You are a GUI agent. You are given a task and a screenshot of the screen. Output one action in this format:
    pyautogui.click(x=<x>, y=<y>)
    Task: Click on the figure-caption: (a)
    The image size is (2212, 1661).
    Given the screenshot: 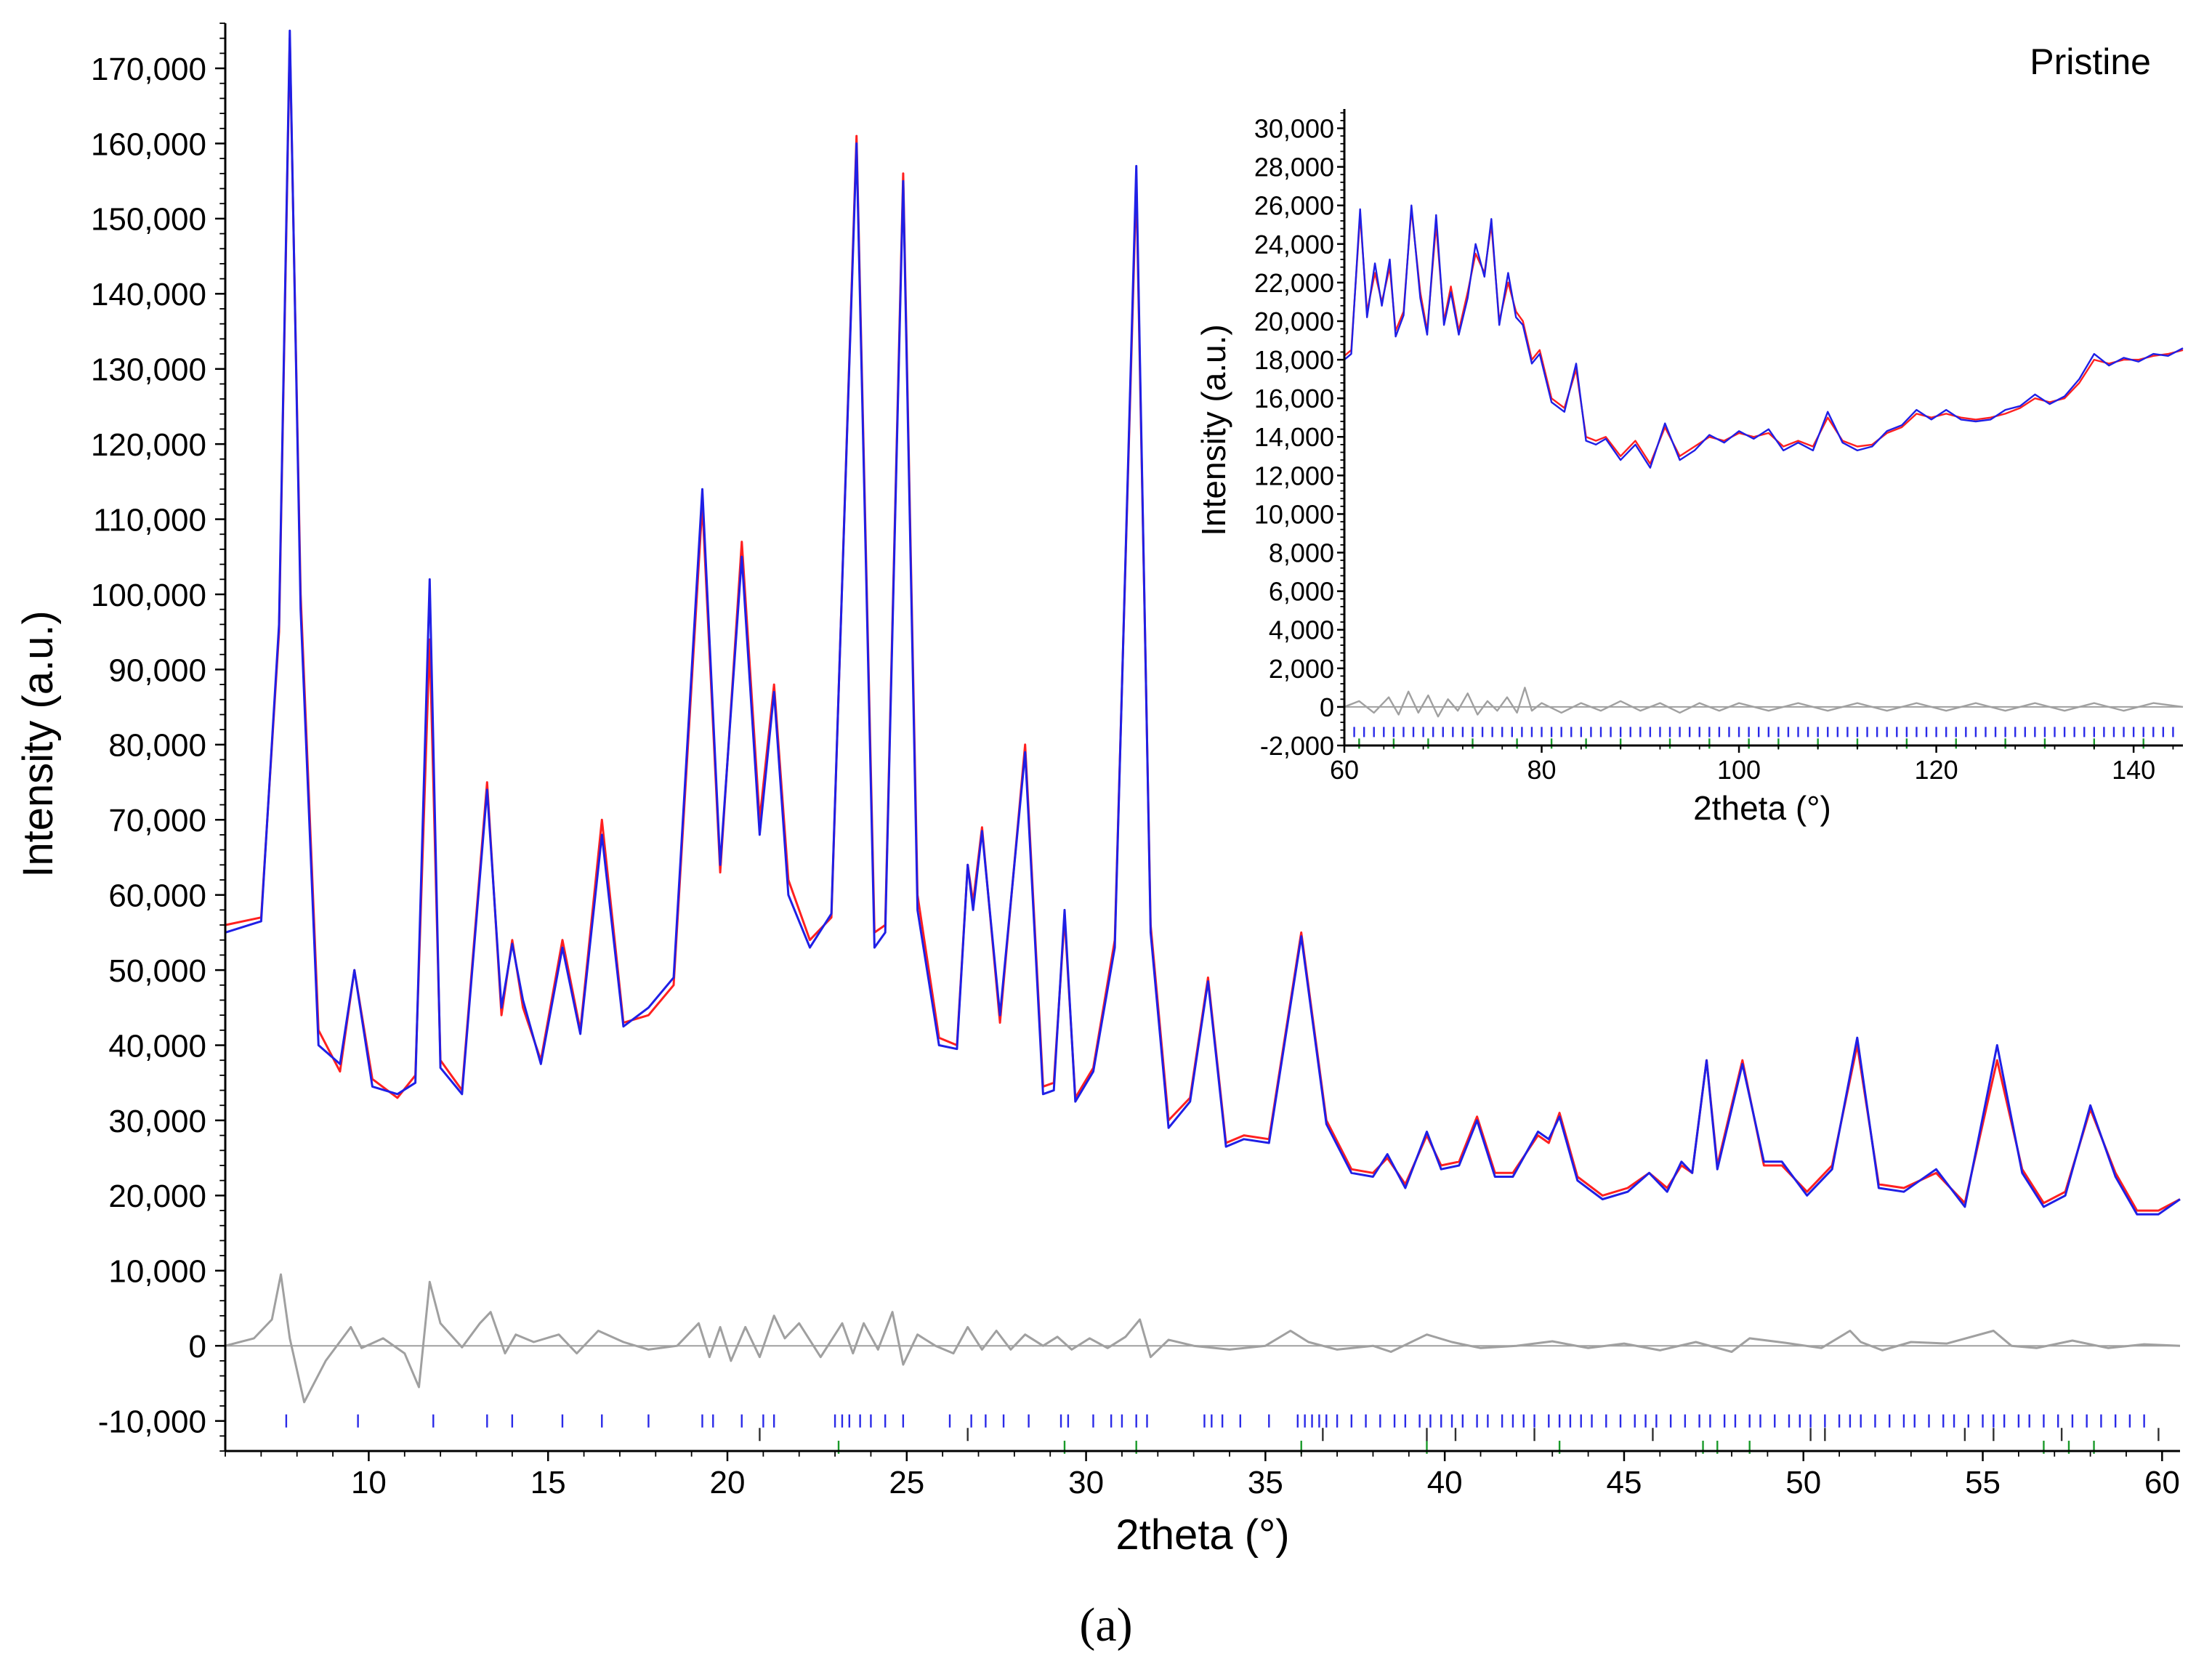 What is the action you would take?
    pyautogui.click(x=1105, y=1625)
    